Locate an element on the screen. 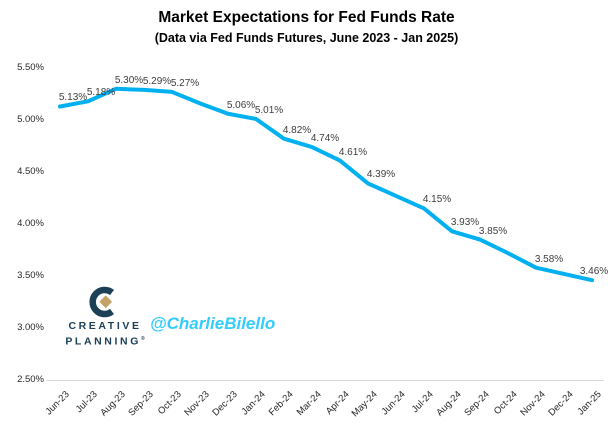  y-axis-tick-label: 3.50% is located at coordinates (30, 275).